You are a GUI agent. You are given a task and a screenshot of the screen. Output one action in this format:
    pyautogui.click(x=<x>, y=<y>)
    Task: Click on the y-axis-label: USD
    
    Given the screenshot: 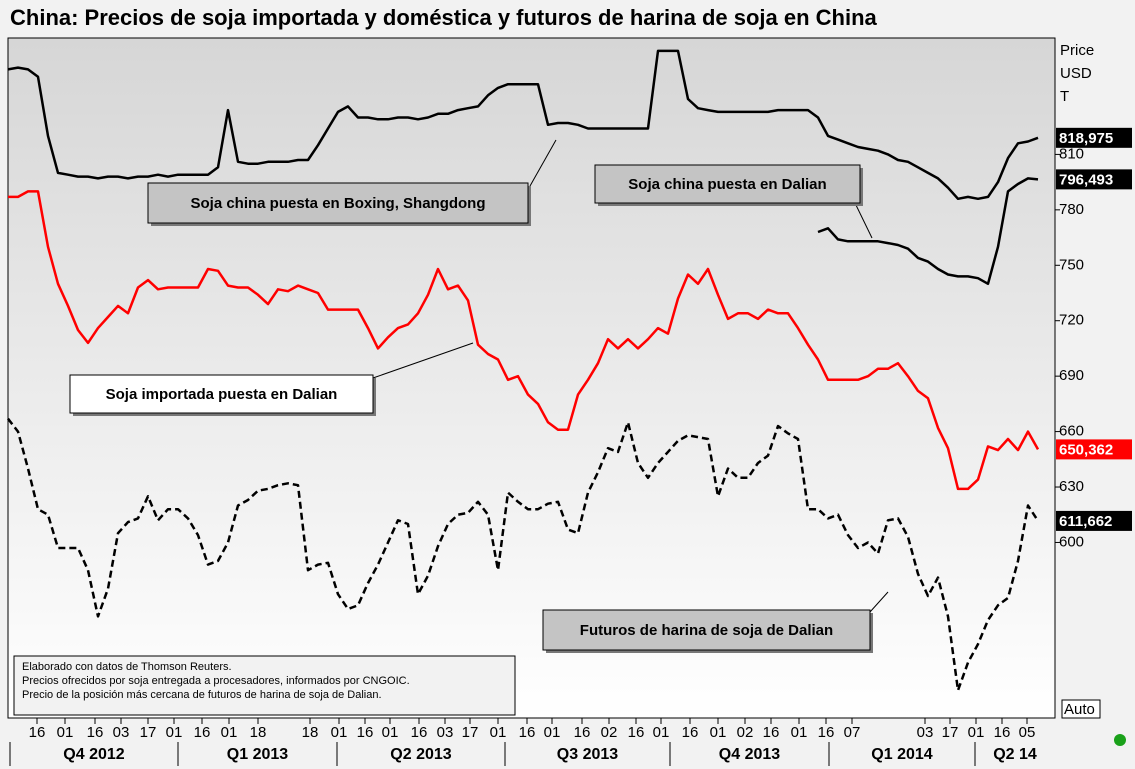 What is the action you would take?
    pyautogui.click(x=1076, y=73)
    